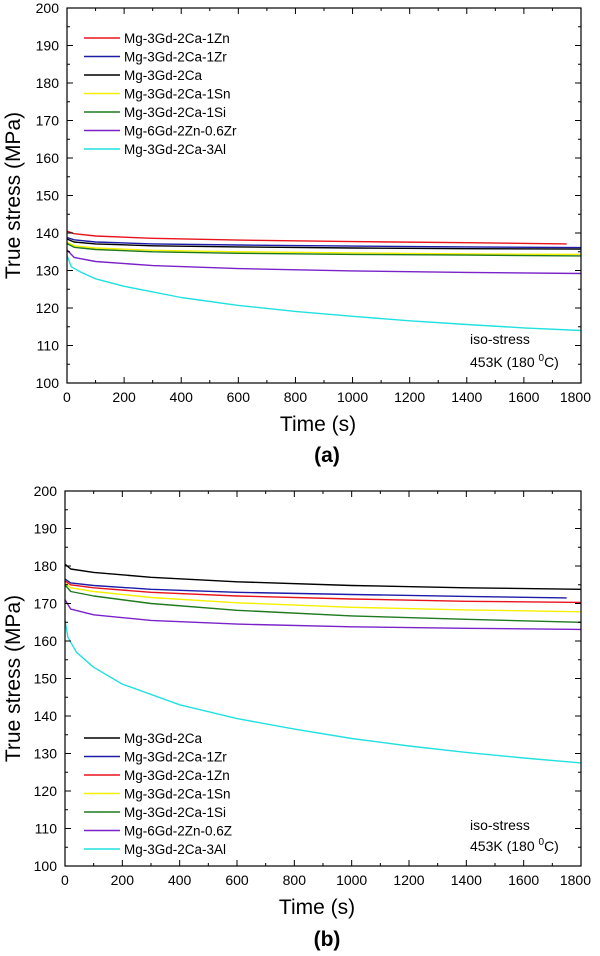 This screenshot has width=600, height=956. Describe the element at coordinates (163, 738) in the screenshot. I see `legend-label-1: Mg-3Gd-2Ca` at that location.